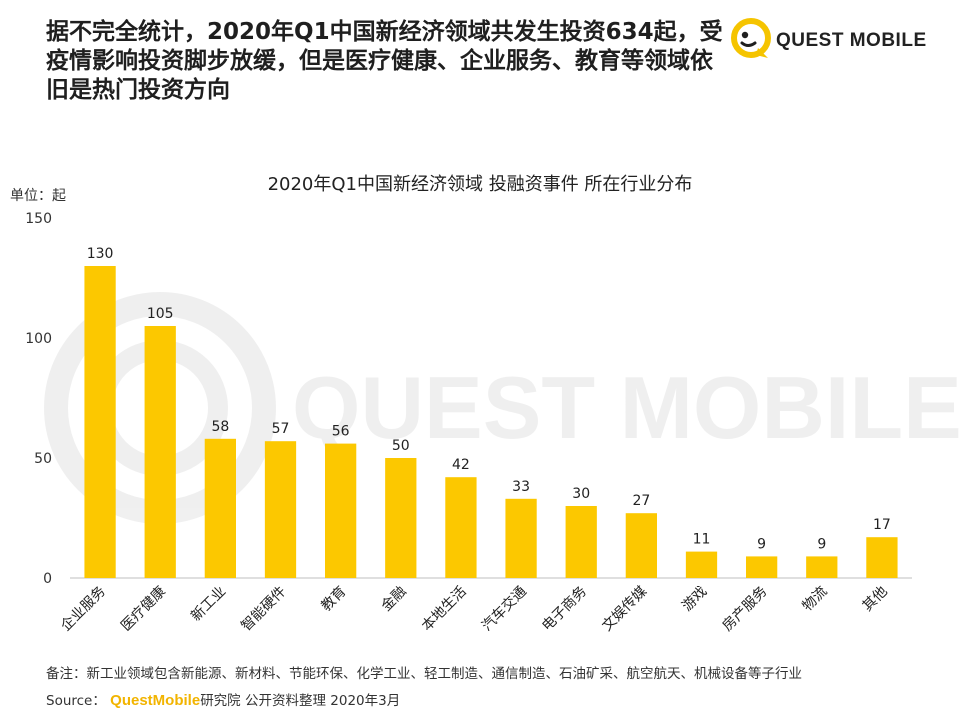 The width and height of the screenshot is (960, 720). Describe the element at coordinates (43, 459) in the screenshot. I see `y-tick-label: 50` at that location.